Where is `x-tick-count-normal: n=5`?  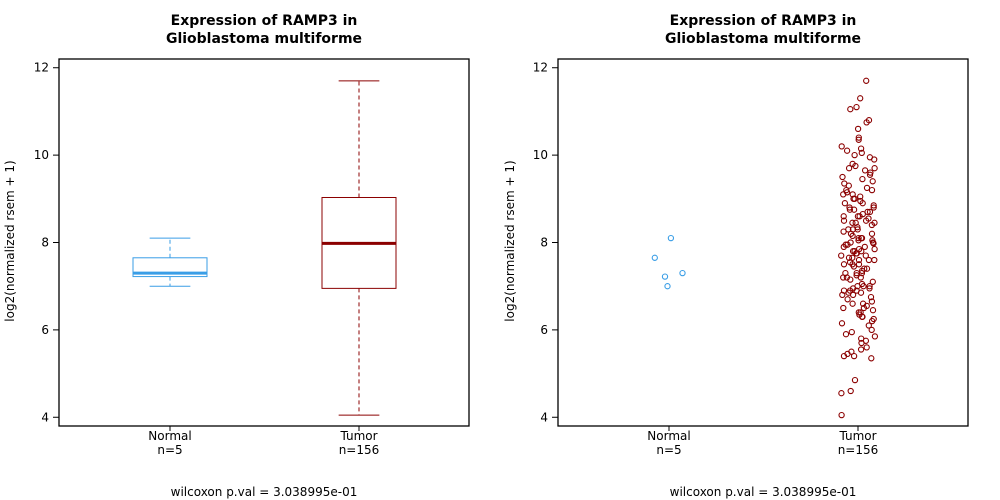 x-tick-count-normal: n=5 is located at coordinates (668, 450).